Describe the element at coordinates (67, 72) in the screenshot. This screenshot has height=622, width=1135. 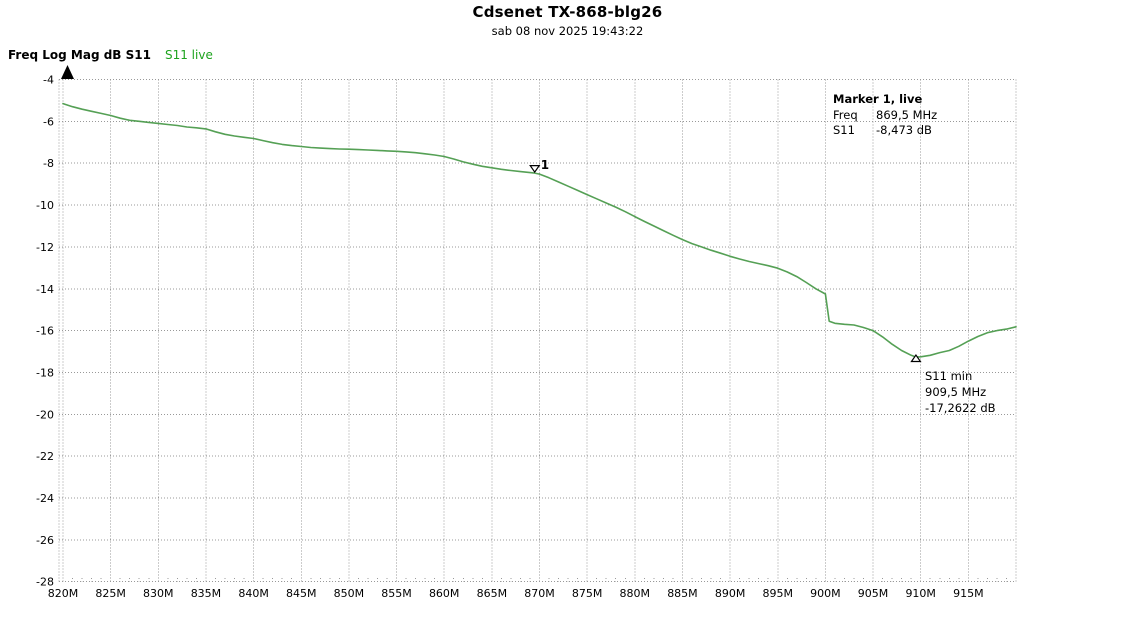
I see `reference-level-arrow-icon` at that location.